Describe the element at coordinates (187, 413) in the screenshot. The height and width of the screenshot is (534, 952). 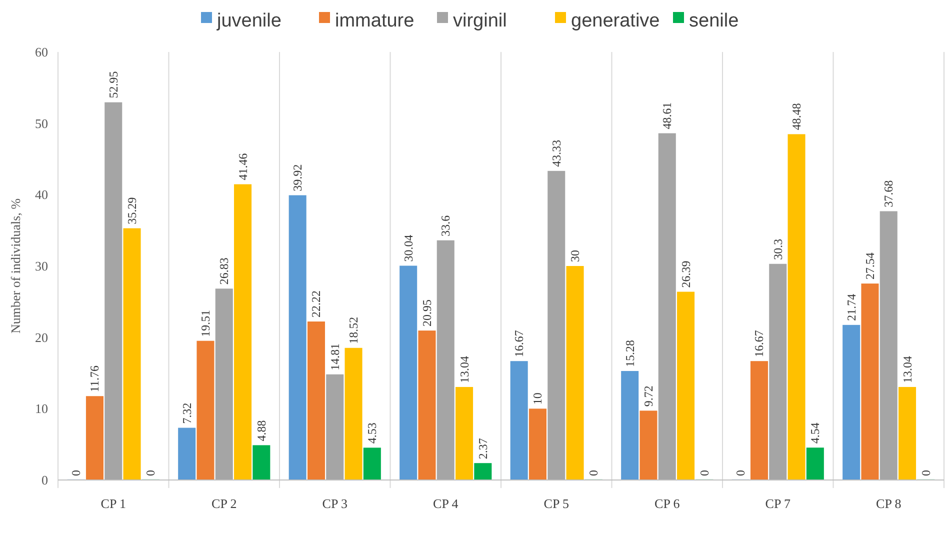
I see `data-label: 7.32` at that location.